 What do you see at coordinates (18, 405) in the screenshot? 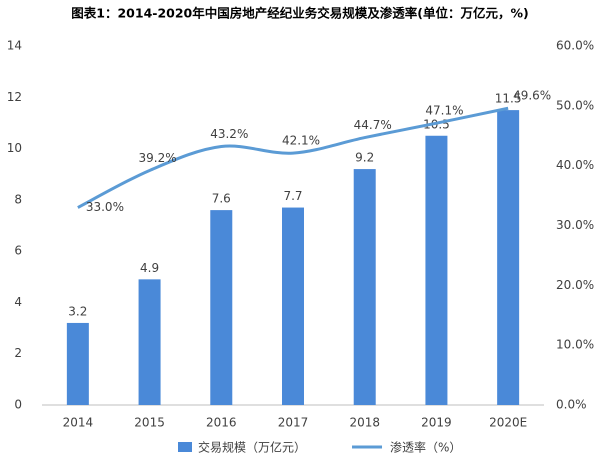
I see `y-tick-label: 0` at bounding box center [18, 405].